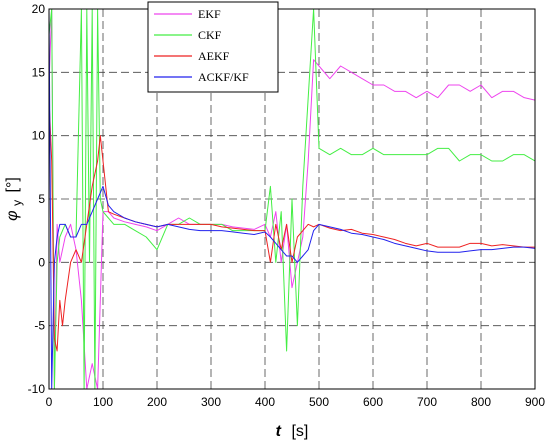 This screenshot has width=550, height=443. I want to click on x-tick-label: 400, so click(265, 402).